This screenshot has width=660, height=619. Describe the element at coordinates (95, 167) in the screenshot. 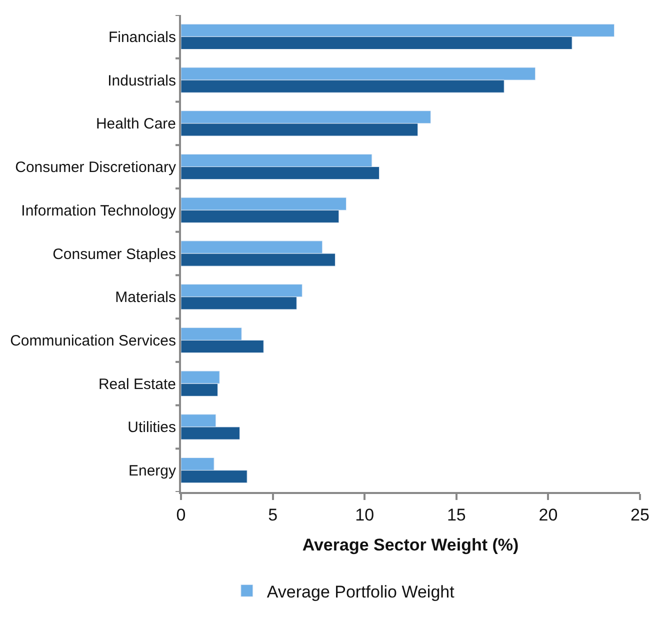

I see `y-tick-label: Consumer Discretionary` at that location.